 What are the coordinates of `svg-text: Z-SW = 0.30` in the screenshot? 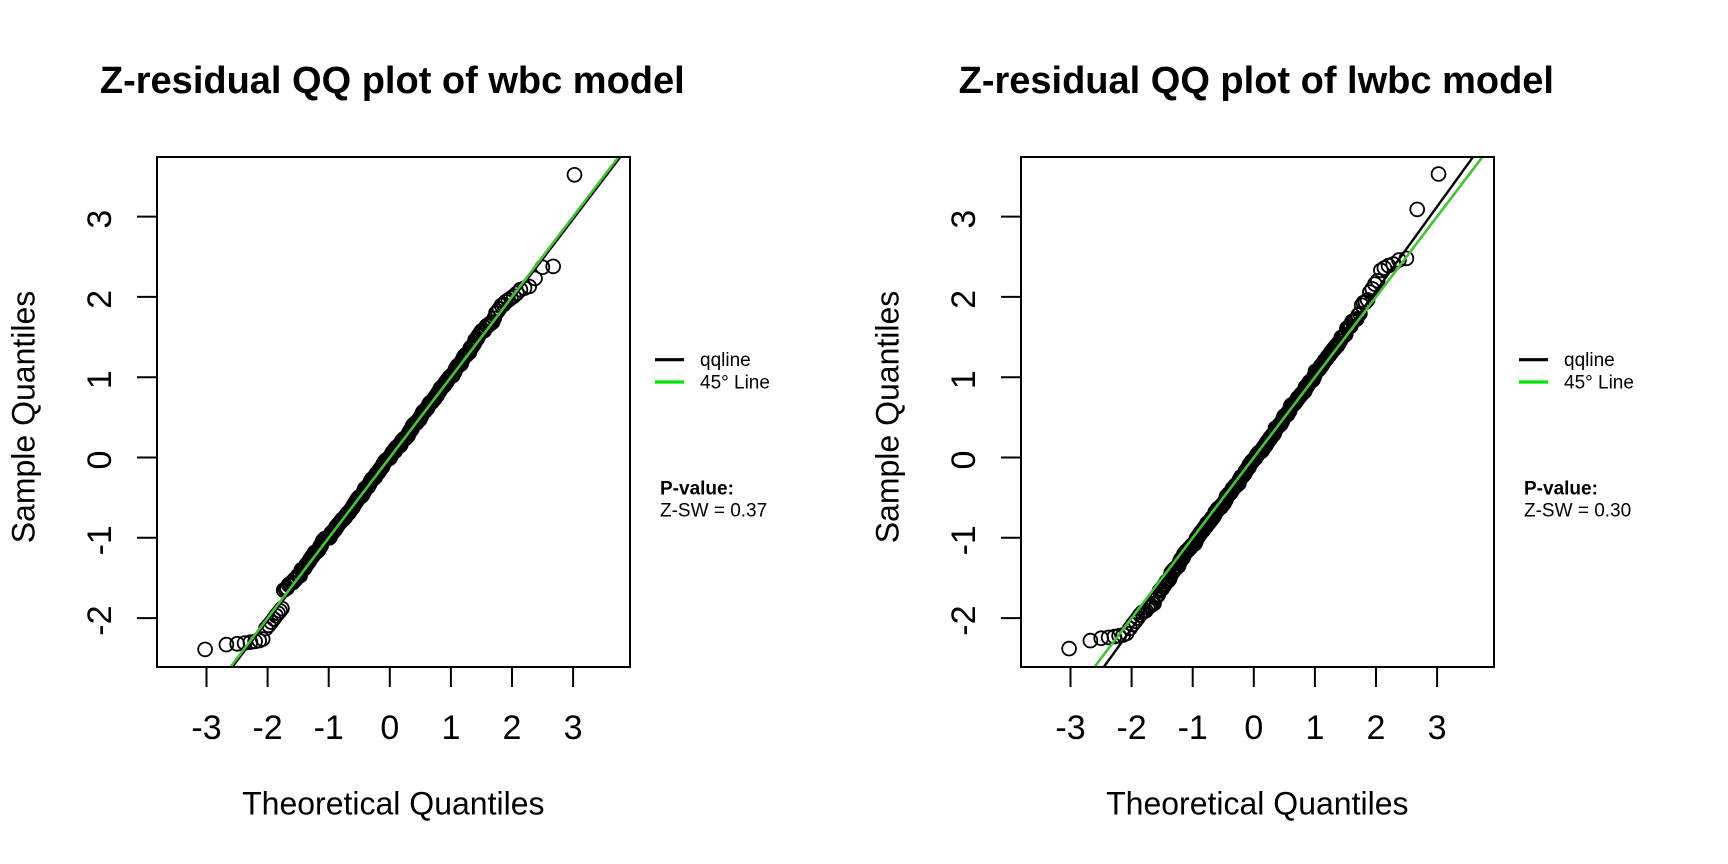 It's located at (1577, 511).